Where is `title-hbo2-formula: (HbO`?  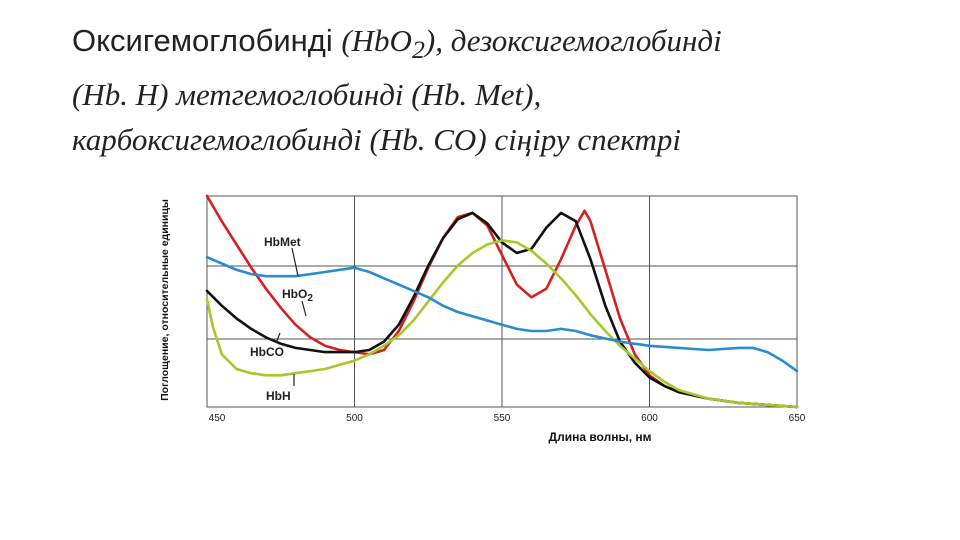 title-hbo2-formula: (HbO is located at coordinates (376, 40).